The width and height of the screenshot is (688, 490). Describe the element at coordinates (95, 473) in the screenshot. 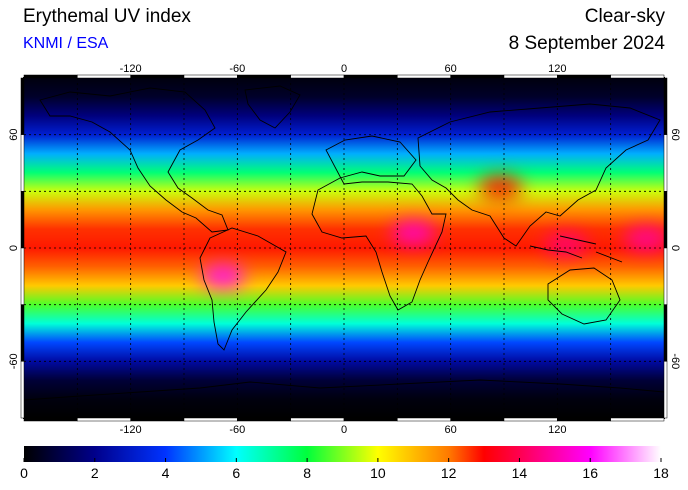

I see `colorbar-tick-label: 2` at that location.